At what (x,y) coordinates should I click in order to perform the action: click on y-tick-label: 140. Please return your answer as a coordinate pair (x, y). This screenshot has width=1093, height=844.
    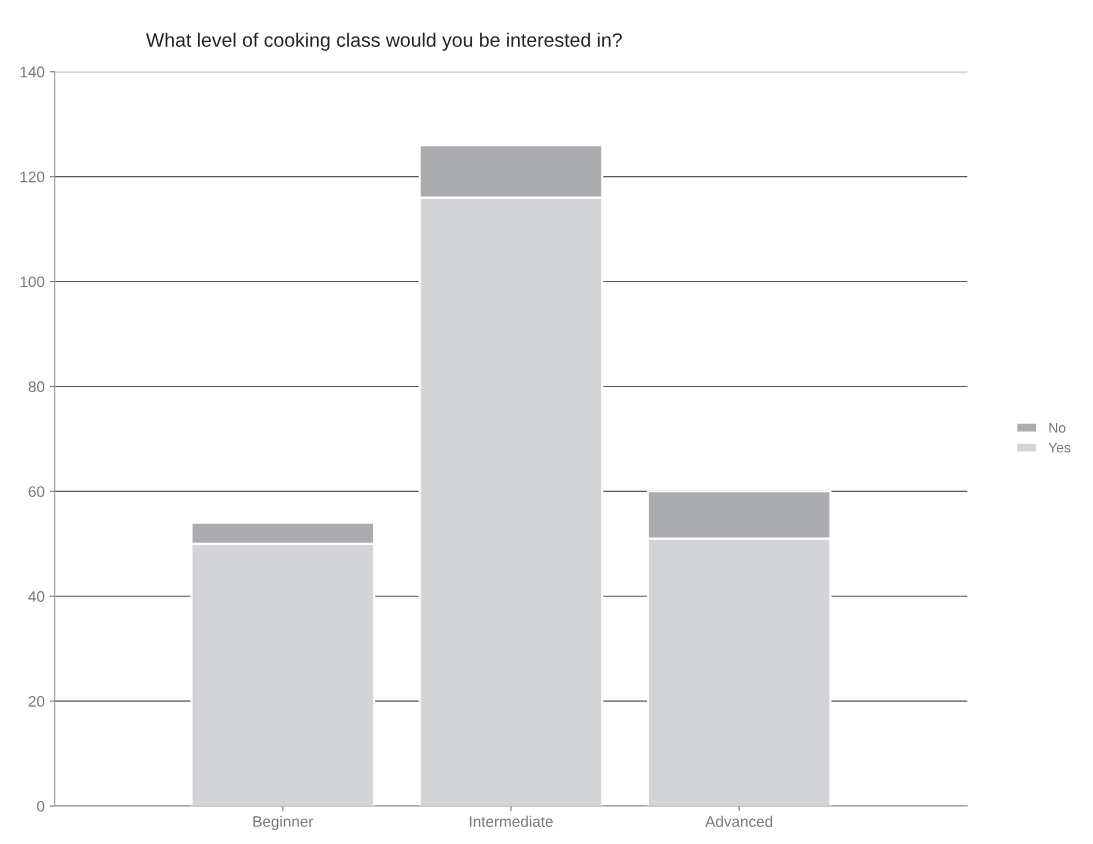
    Looking at the image, I should click on (32, 72).